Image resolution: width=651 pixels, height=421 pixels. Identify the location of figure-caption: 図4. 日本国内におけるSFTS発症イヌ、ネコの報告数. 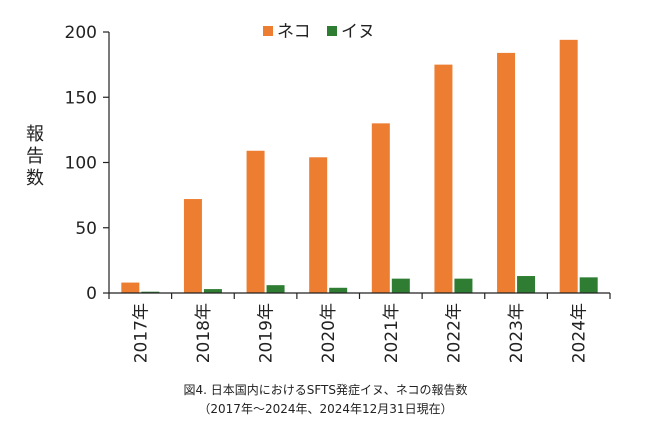
(325, 390).